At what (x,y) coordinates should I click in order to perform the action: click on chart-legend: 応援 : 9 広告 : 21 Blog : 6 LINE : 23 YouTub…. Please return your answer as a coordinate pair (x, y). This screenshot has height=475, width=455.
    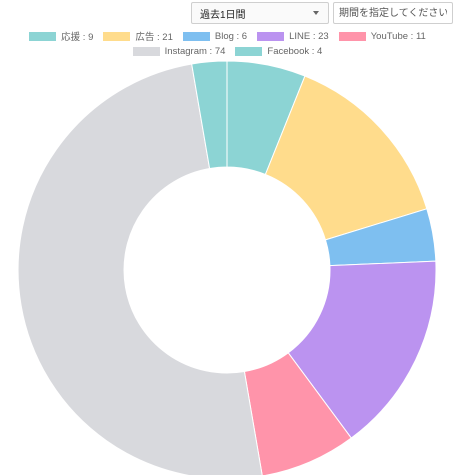
    Looking at the image, I should click on (227, 43).